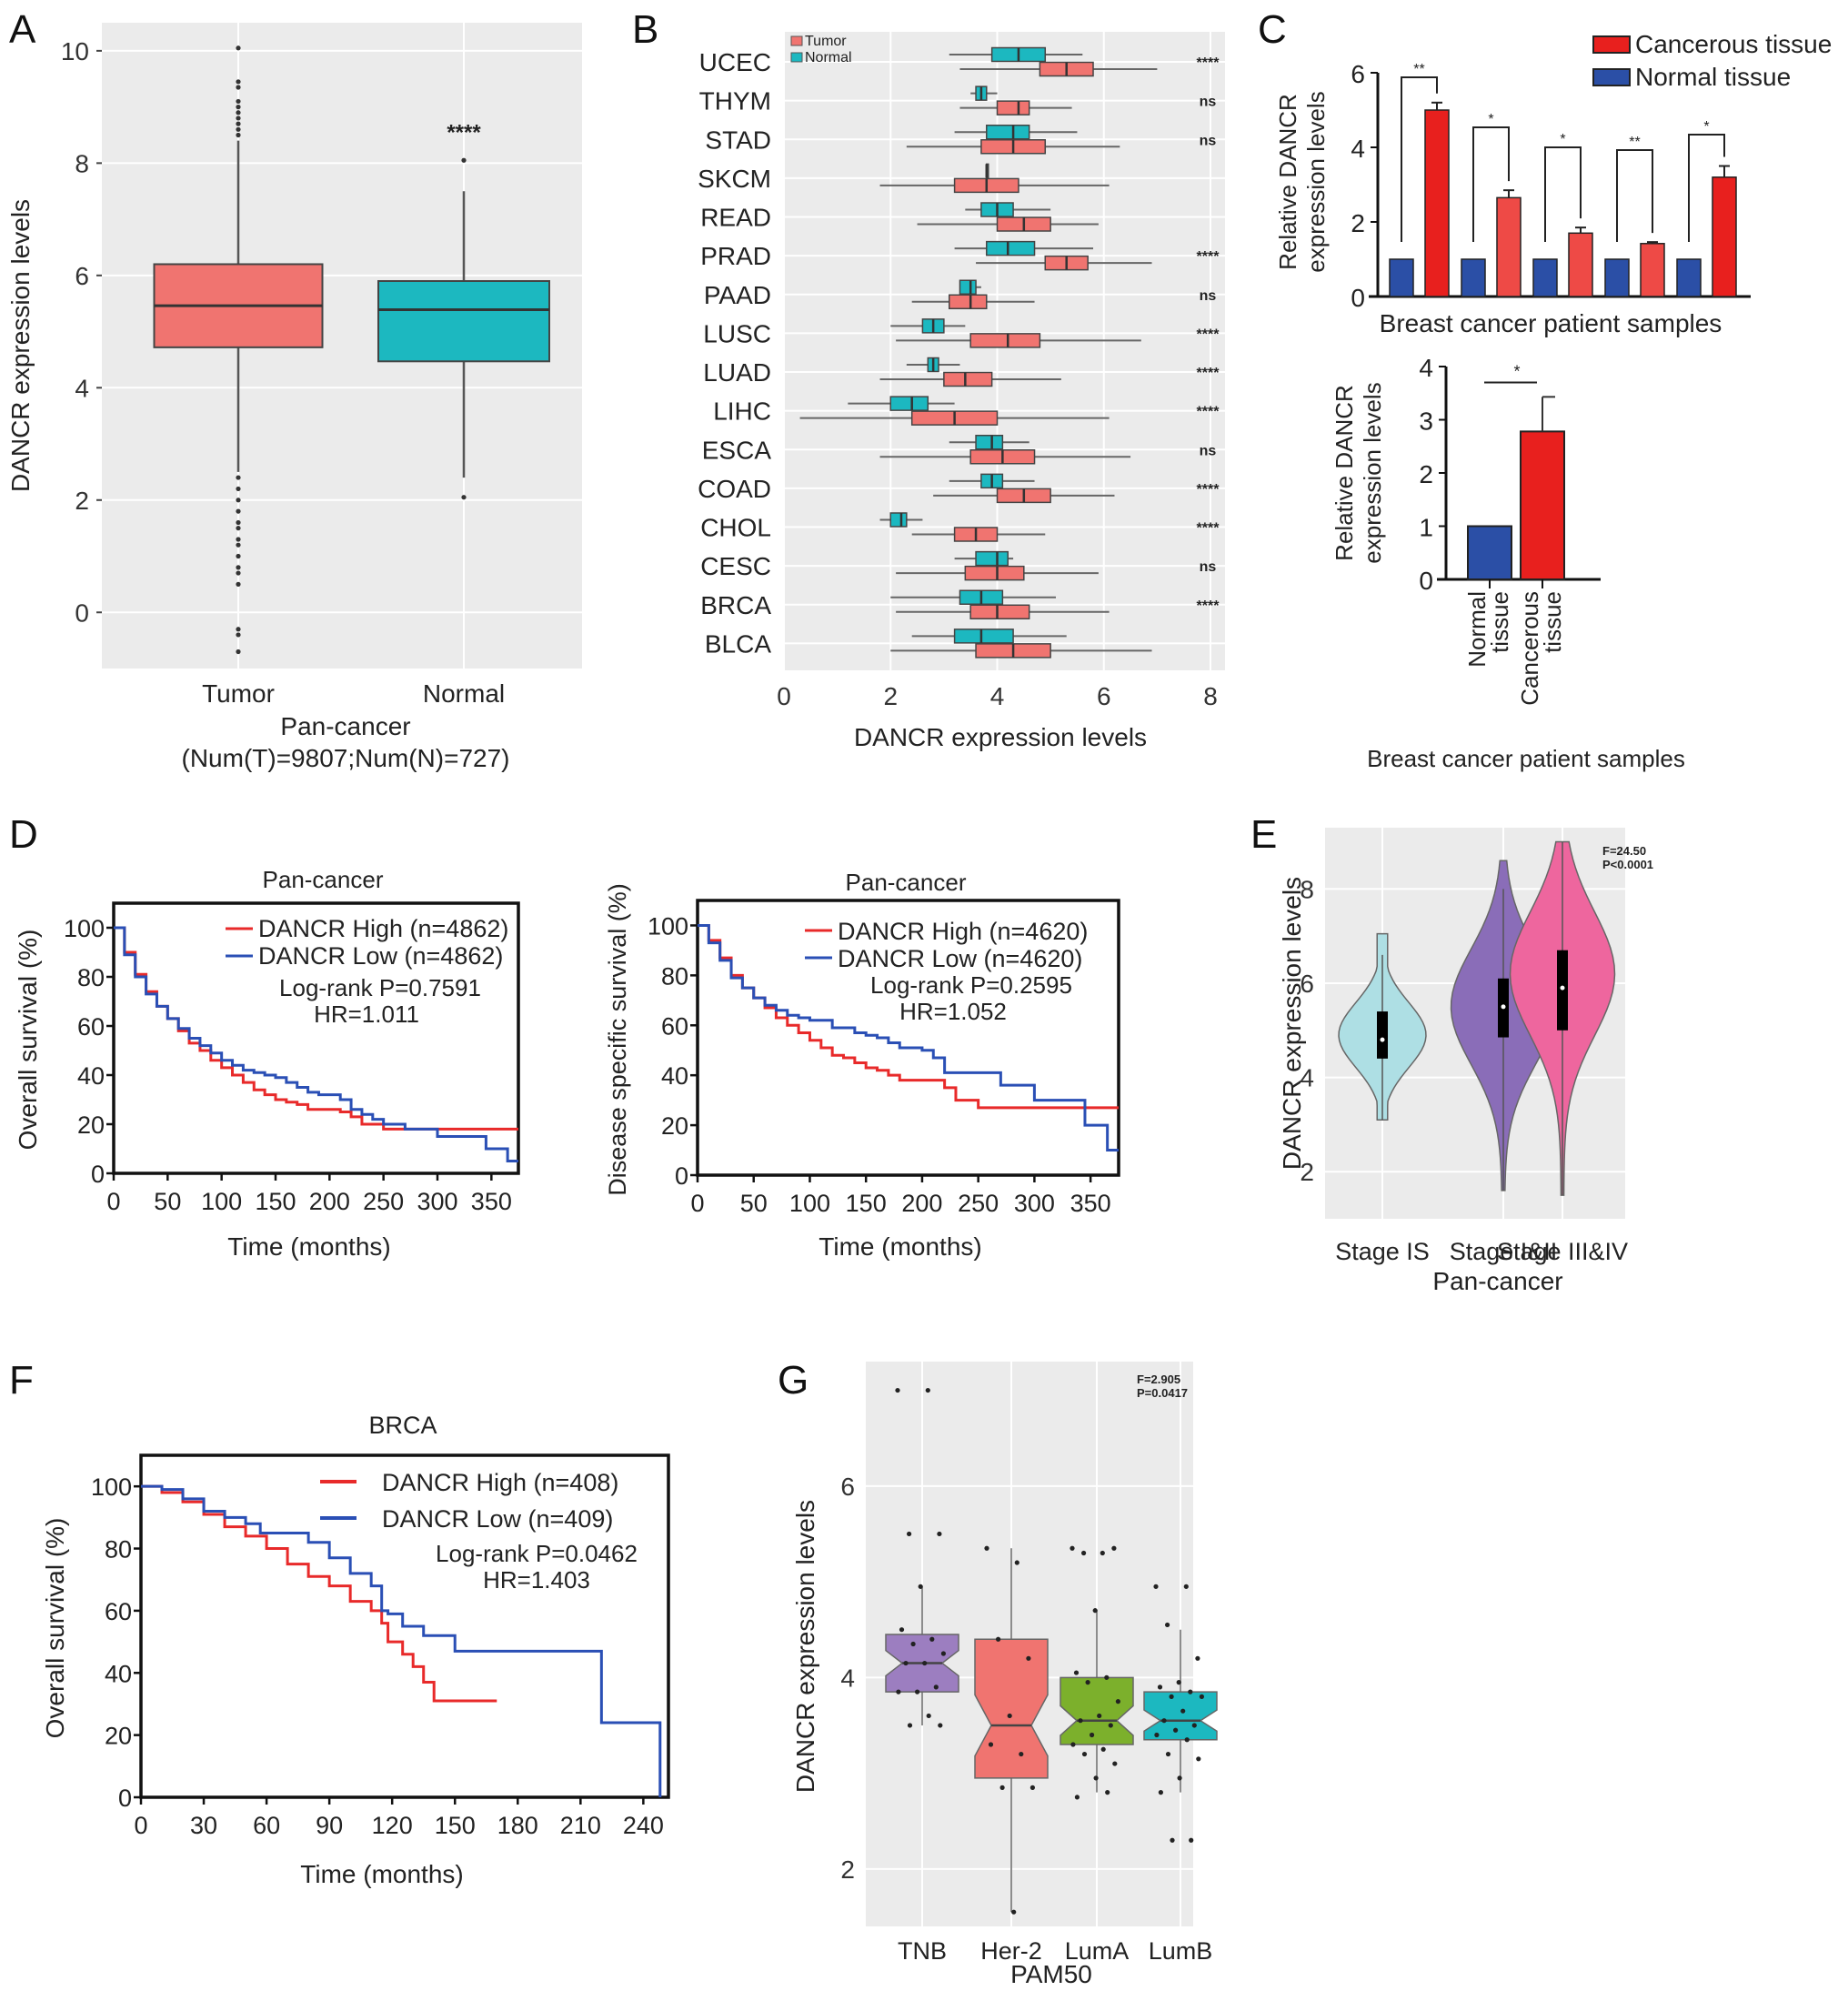 This screenshot has height=1991, width=1848. I want to click on x-axis-label: DANCR expression levels, so click(1001, 737).